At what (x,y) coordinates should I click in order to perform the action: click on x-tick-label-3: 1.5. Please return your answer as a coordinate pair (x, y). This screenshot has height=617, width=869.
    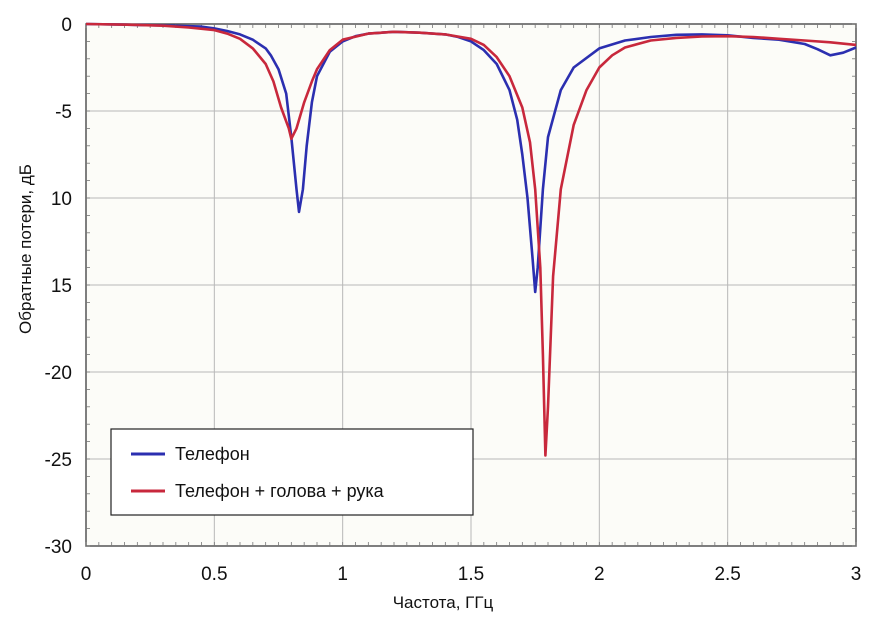
    Looking at the image, I should click on (471, 574).